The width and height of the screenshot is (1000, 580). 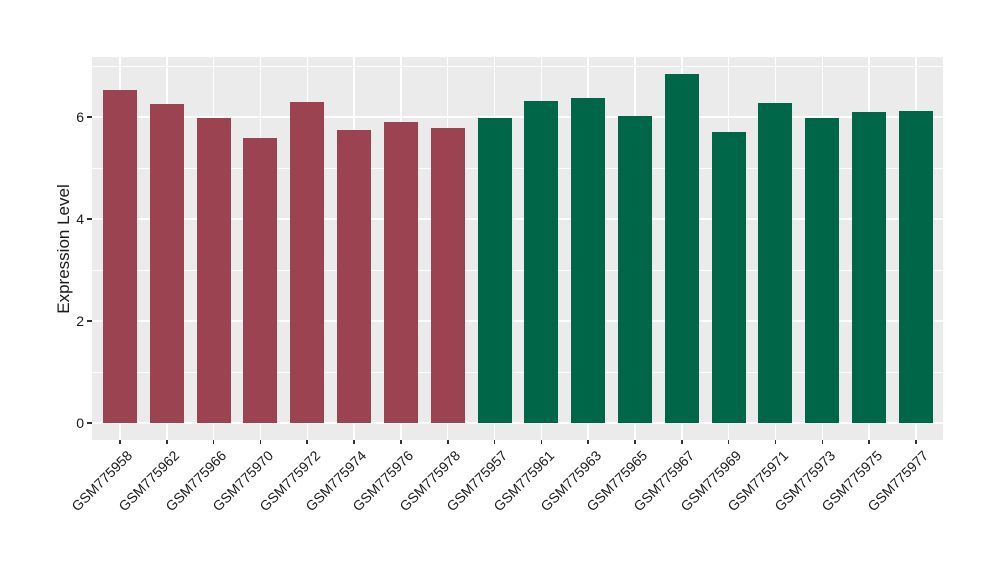 I want to click on bar-GSM775967, so click(x=681, y=248).